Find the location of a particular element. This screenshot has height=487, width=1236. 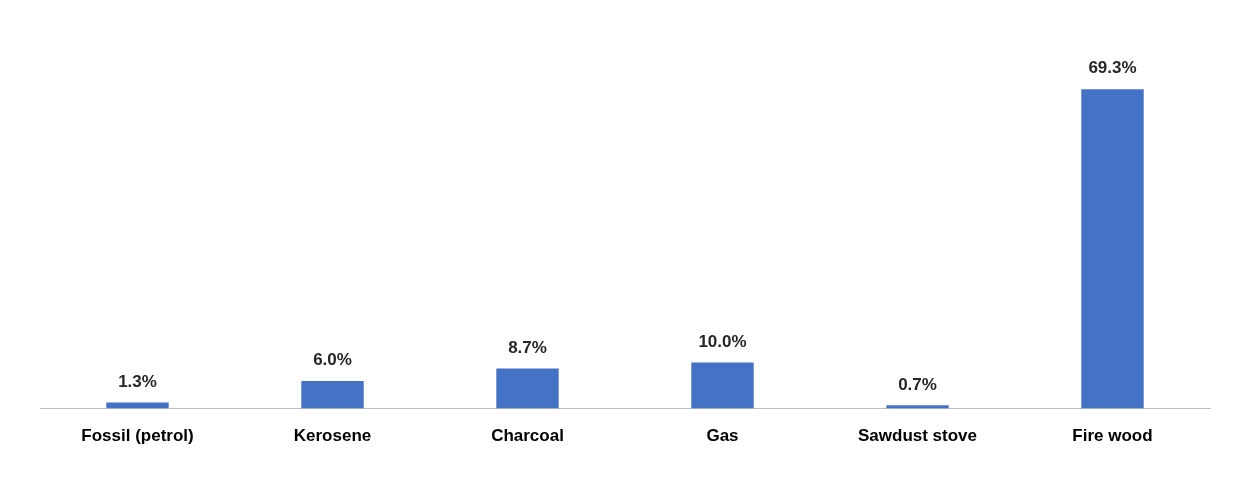

x-tick-label: Charcoal is located at coordinates (527, 436).